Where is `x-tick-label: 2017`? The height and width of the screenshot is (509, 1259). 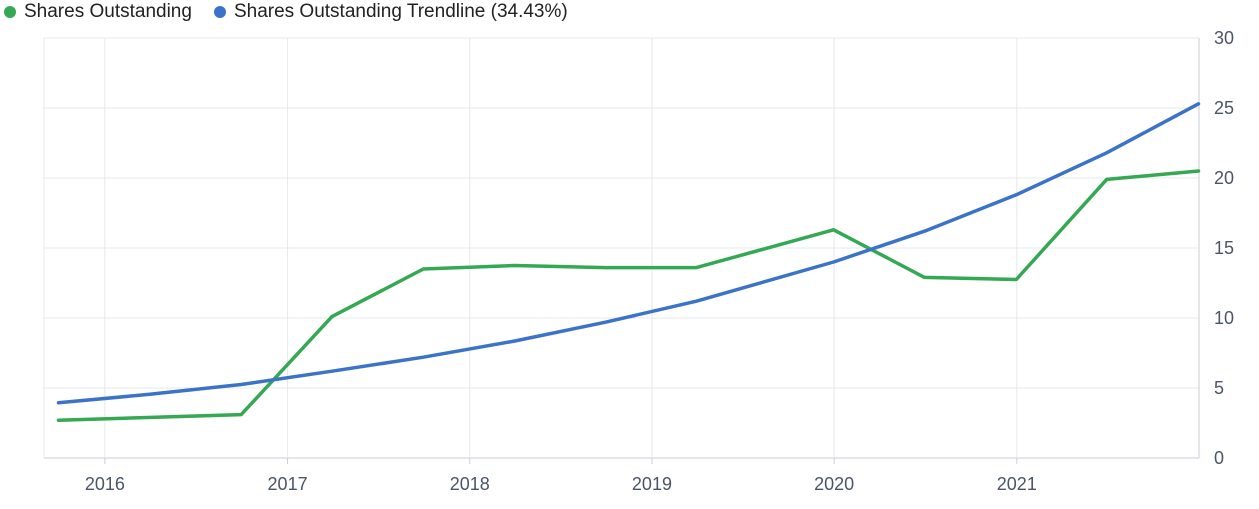 x-tick-label: 2017 is located at coordinates (288, 484).